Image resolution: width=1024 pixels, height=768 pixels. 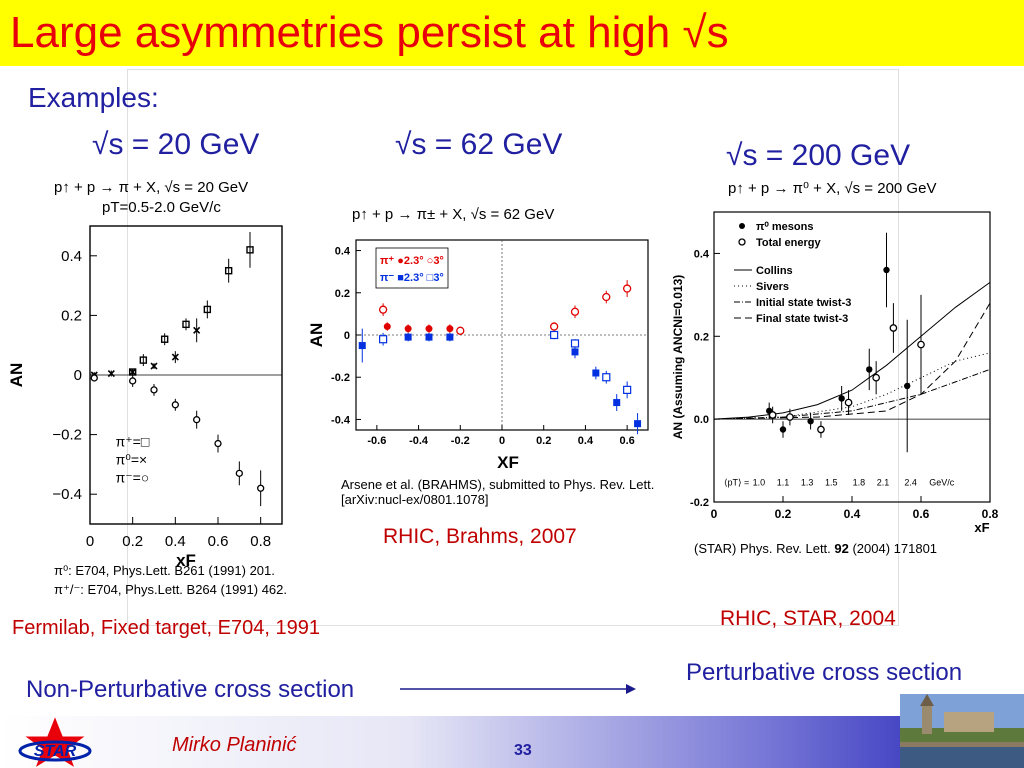 I want to click on energy-62-label: √s = 62 GeV, so click(x=479, y=144).